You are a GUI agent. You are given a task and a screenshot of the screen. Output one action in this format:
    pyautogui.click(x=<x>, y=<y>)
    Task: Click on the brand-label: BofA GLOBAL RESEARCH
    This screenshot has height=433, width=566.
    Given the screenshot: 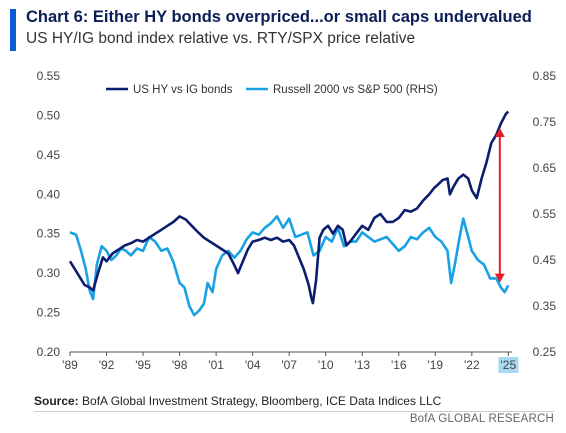 What is the action you would take?
    pyautogui.click(x=481, y=419)
    